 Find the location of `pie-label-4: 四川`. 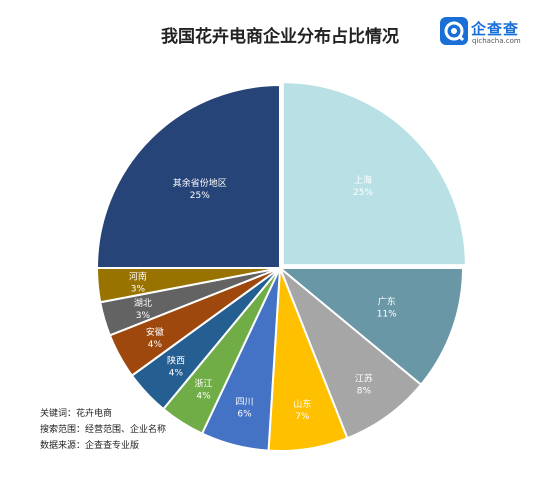

pie-label-4: 四川 is located at coordinates (244, 402).